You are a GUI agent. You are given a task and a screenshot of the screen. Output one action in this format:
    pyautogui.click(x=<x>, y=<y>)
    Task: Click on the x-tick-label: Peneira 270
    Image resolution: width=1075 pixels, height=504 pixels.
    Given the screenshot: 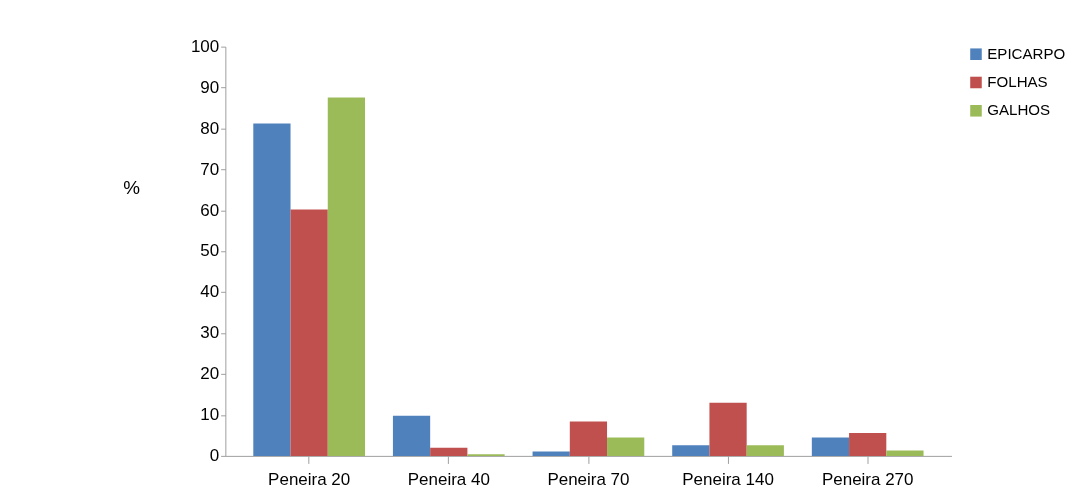 What is the action you would take?
    pyautogui.click(x=867, y=479)
    